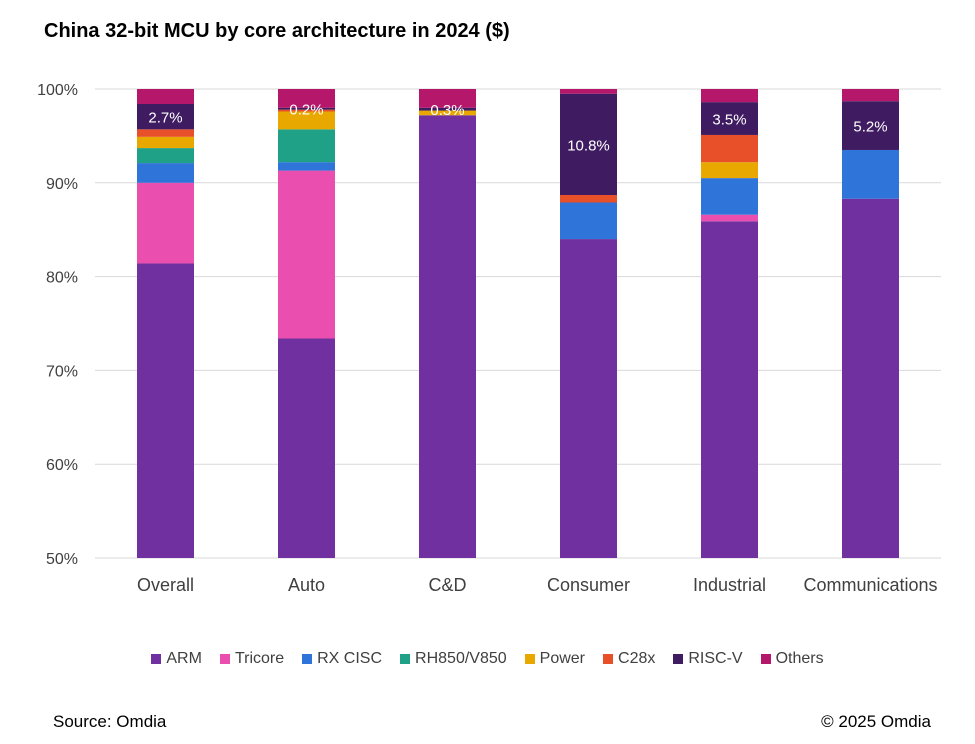  I want to click on y-tick-label: 100%, so click(57, 90).